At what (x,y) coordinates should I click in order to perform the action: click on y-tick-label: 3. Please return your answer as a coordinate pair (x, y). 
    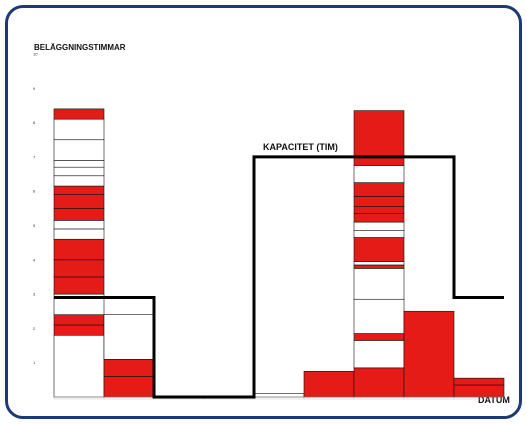
    Looking at the image, I should click on (34, 294).